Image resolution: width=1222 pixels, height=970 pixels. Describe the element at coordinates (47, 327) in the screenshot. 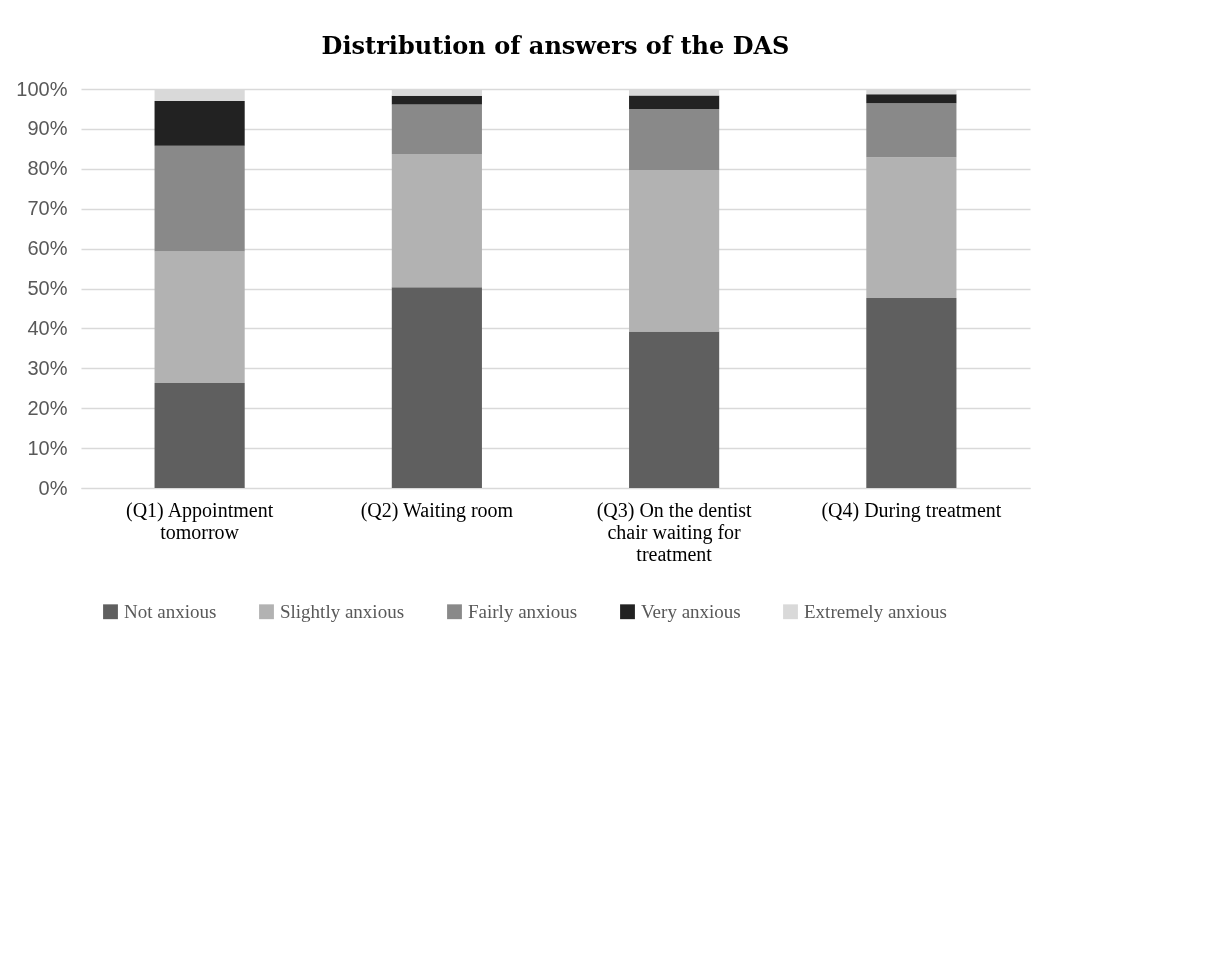

I see `y-tick-label: 40%` at that location.